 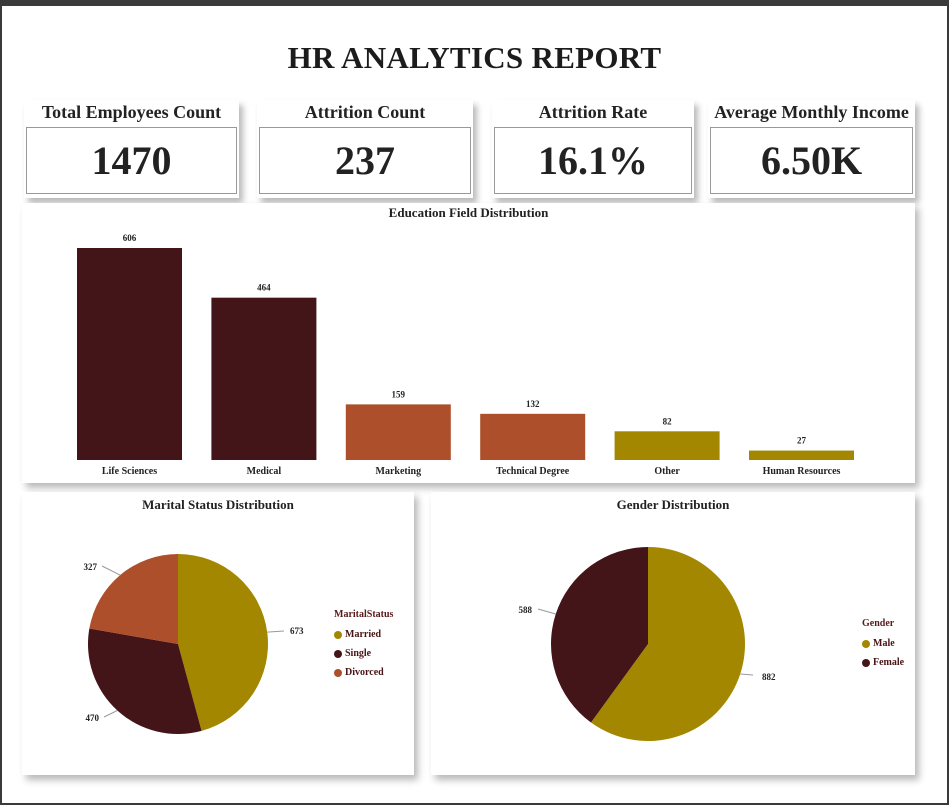 I want to click on marital-status-legend: MaritalStatus Married Single Divorced, so click(x=363, y=645).